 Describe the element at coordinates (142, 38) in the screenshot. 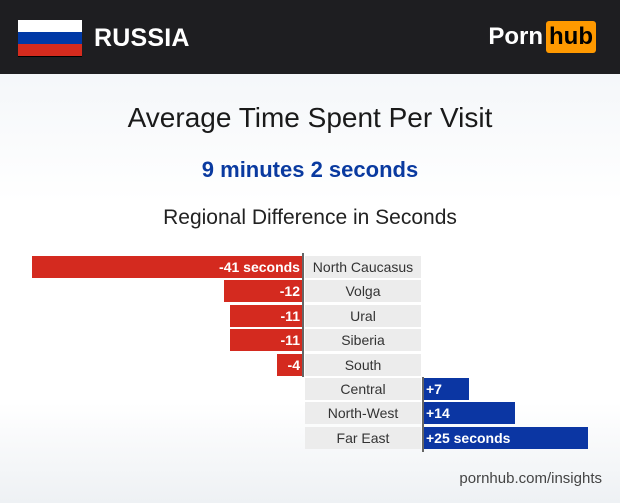

I see `country-name: RUSSIA` at that location.